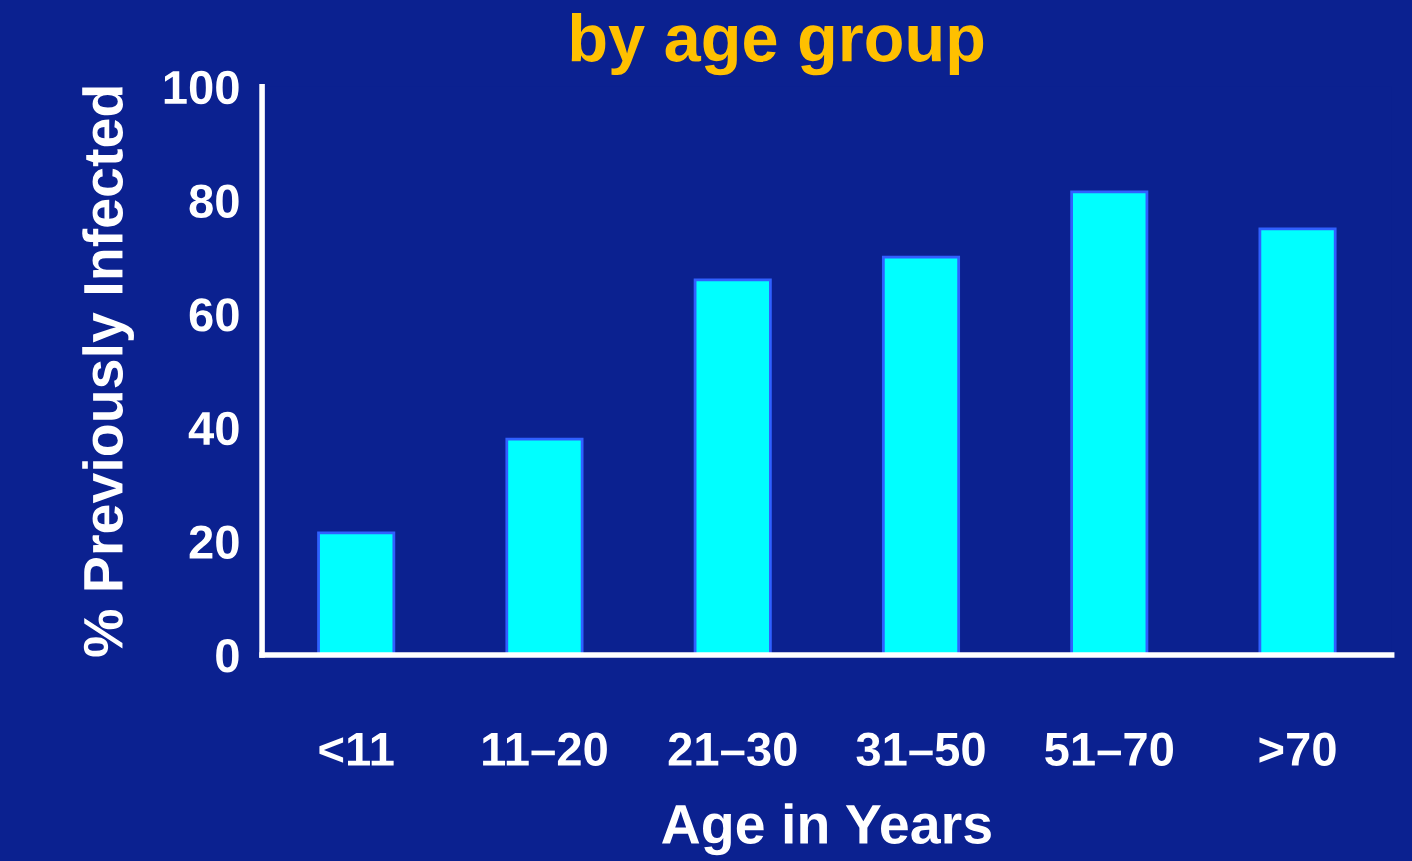  Describe the element at coordinates (227, 656) in the screenshot. I see `y-tick-label: 0` at that location.